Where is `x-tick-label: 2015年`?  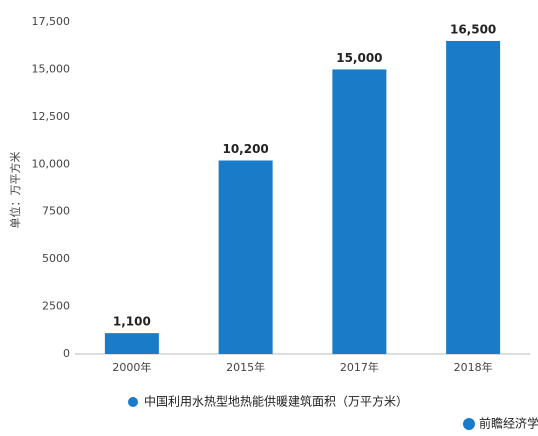
x-tick-label: 2015年 is located at coordinates (245, 367).